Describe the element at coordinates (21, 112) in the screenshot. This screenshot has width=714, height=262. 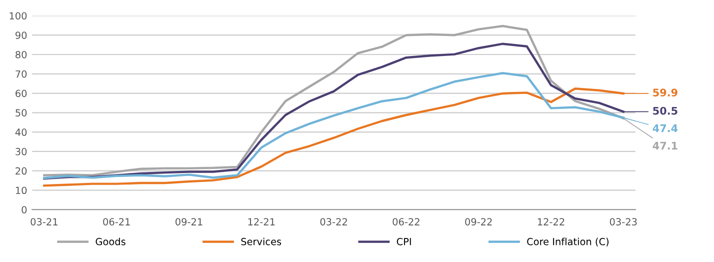
I see `y-tick-label: 50` at that location.